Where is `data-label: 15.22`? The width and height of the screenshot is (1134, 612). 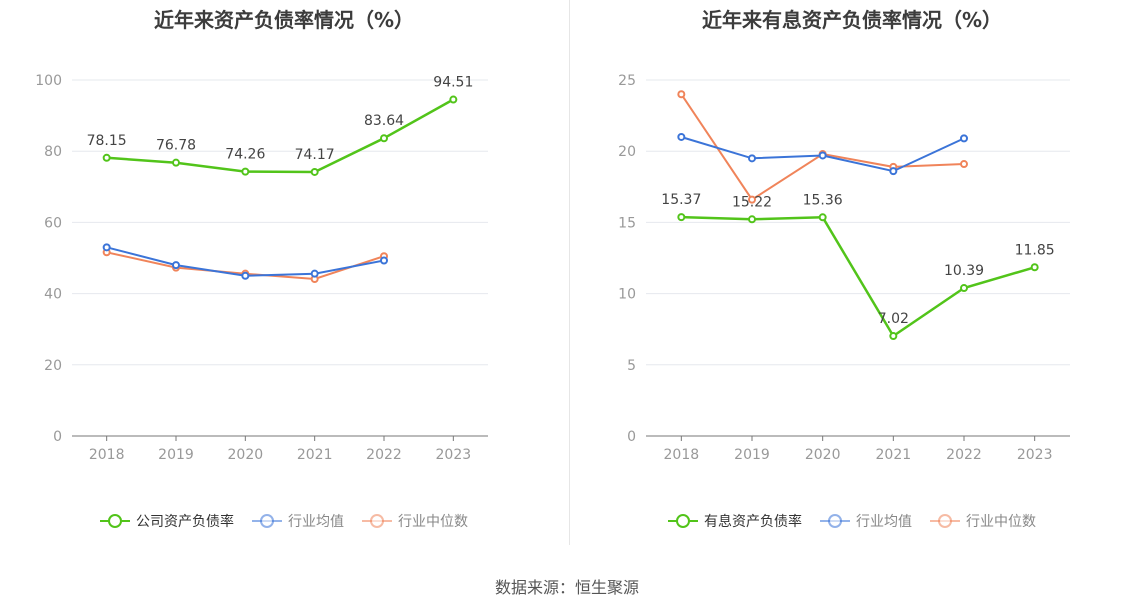
data-label: 15.22 is located at coordinates (752, 202).